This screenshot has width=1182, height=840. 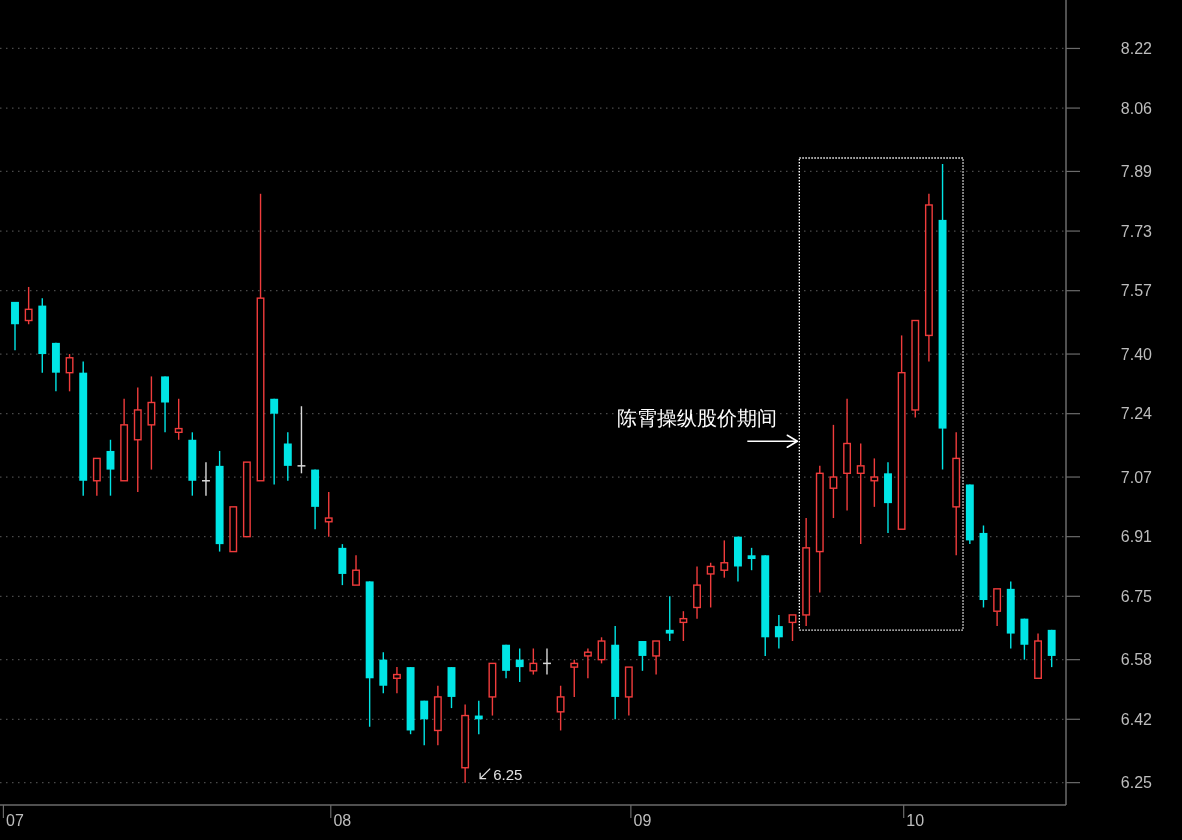 What do you see at coordinates (1136, 783) in the screenshot?
I see `ytick-label: 6.25` at bounding box center [1136, 783].